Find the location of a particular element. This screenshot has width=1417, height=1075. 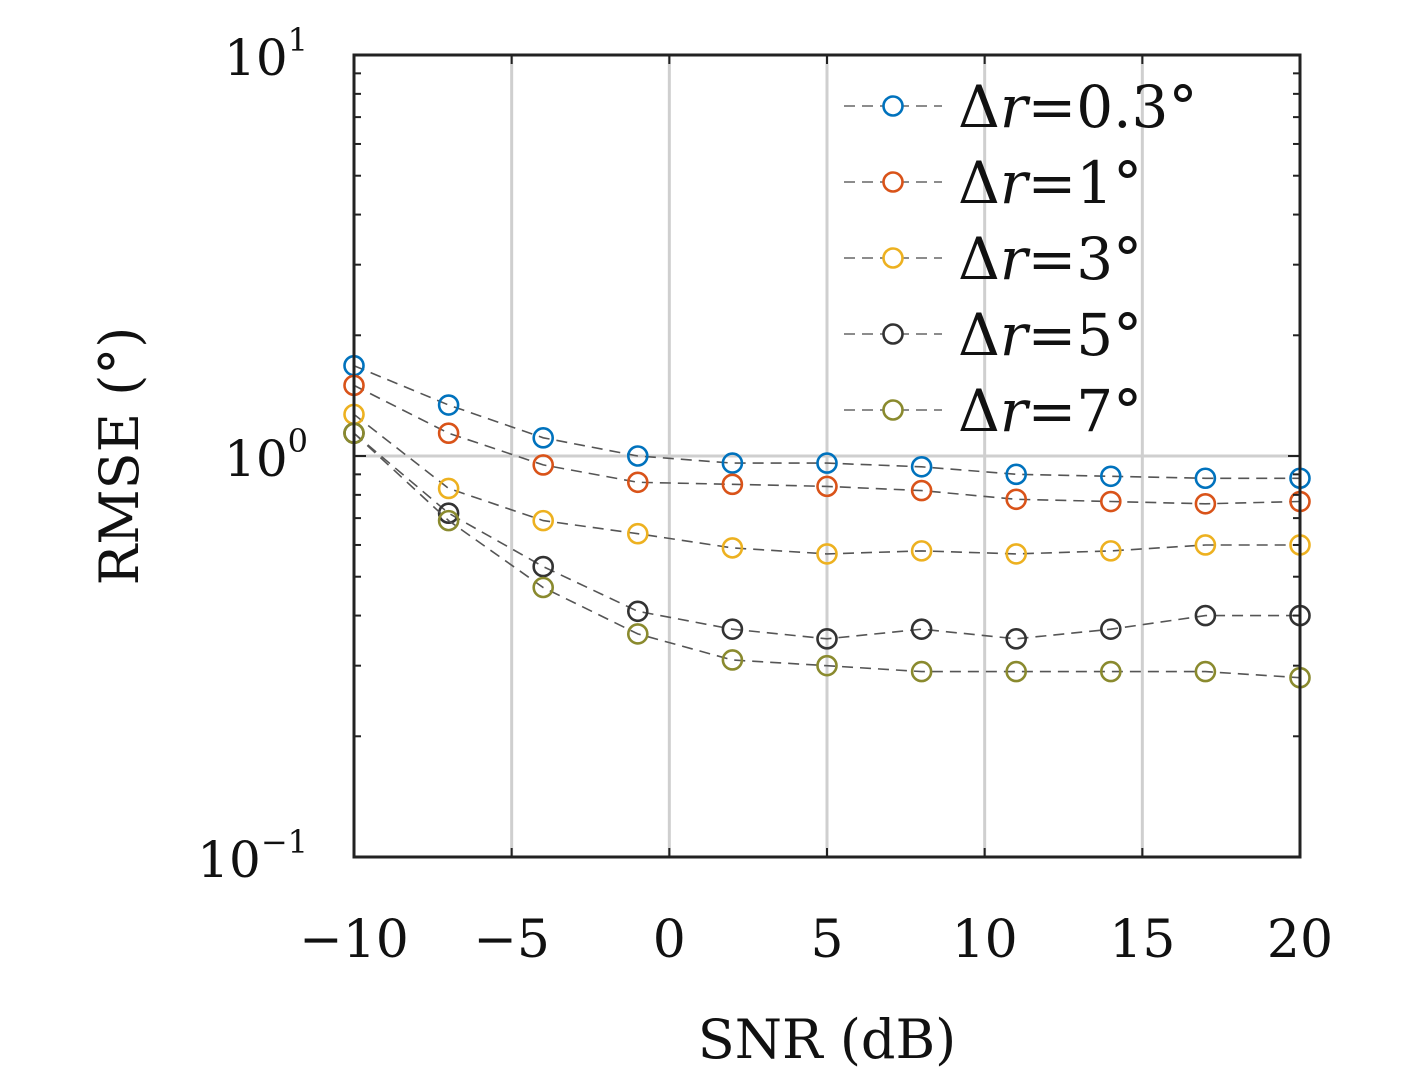

legend-entry: Δr=5° is located at coordinates (993, 335).